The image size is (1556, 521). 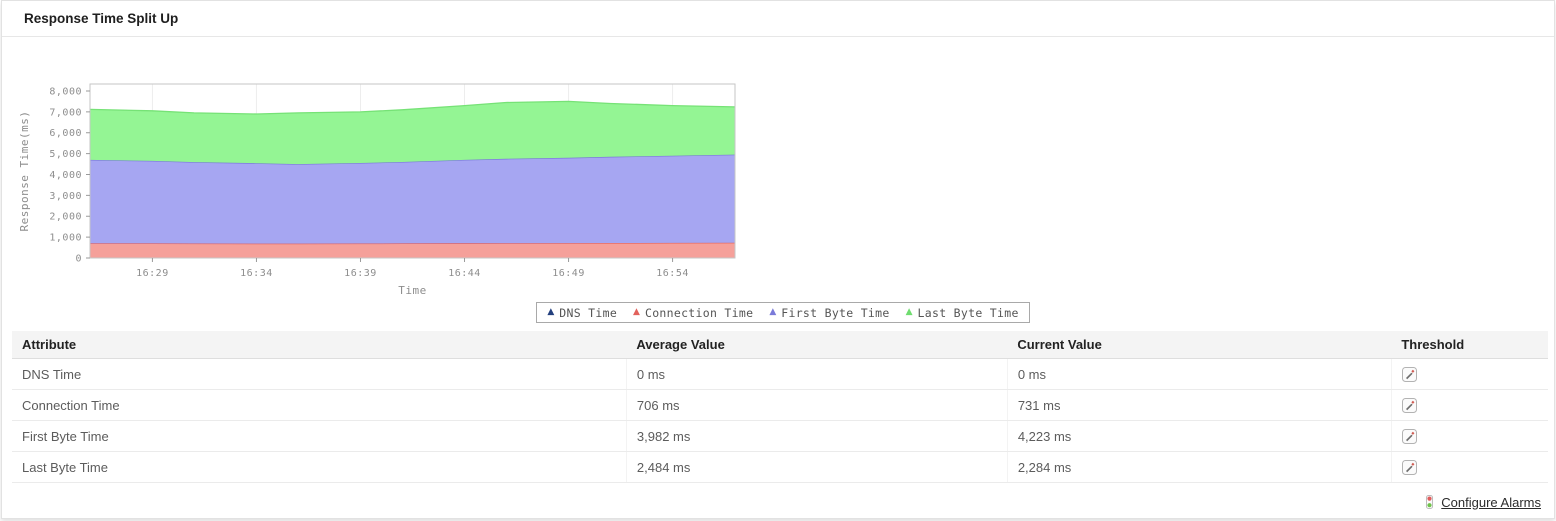 What do you see at coordinates (464, 273) in the screenshot?
I see `svg-text: 16:44` at bounding box center [464, 273].